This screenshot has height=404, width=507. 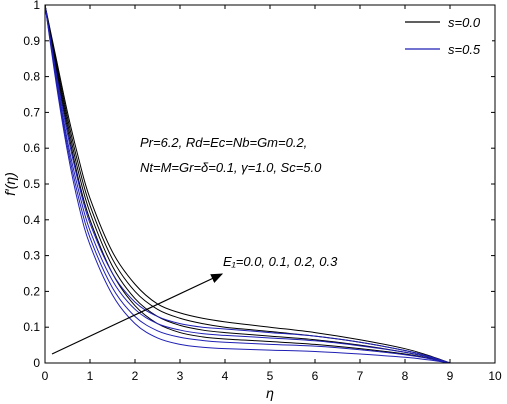 I want to click on y-tick-label-0.4: 0.4, so click(x=31, y=220).